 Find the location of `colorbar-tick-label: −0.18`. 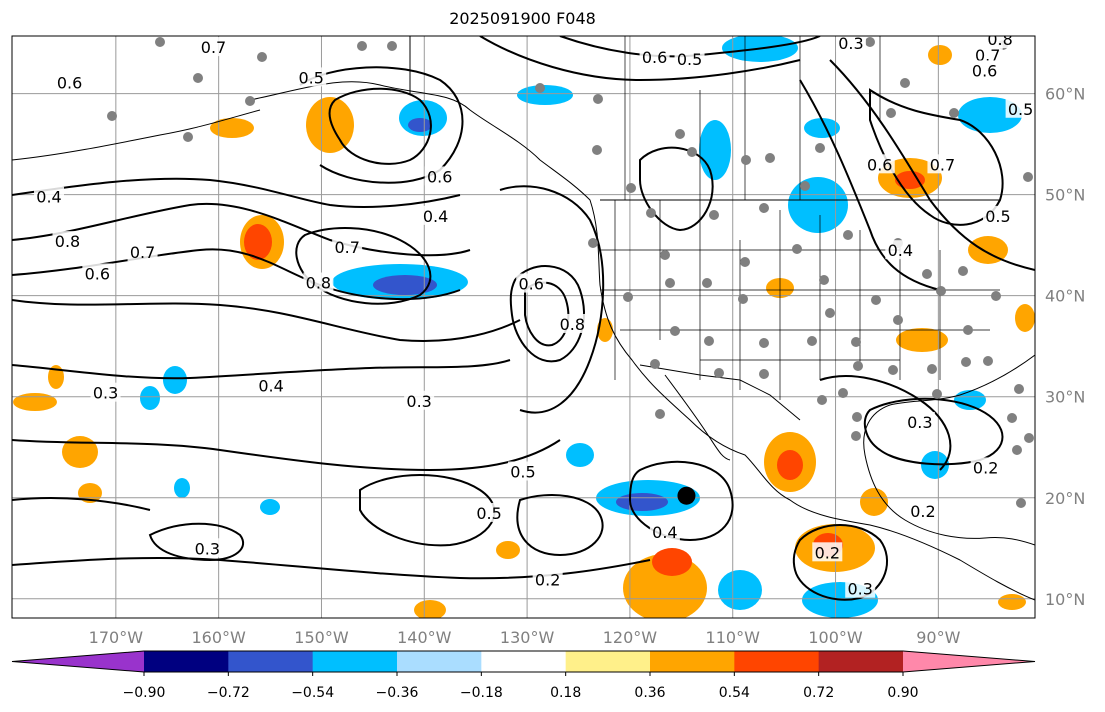

colorbar-tick-label: −0.18 is located at coordinates (481, 693).